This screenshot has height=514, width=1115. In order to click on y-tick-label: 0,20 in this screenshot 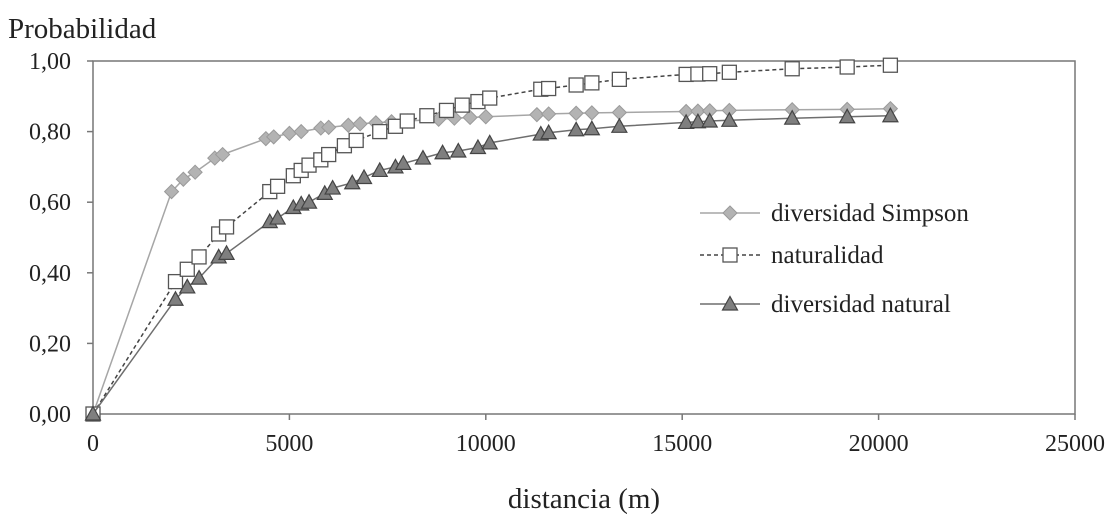, I will do `click(50, 344)`.